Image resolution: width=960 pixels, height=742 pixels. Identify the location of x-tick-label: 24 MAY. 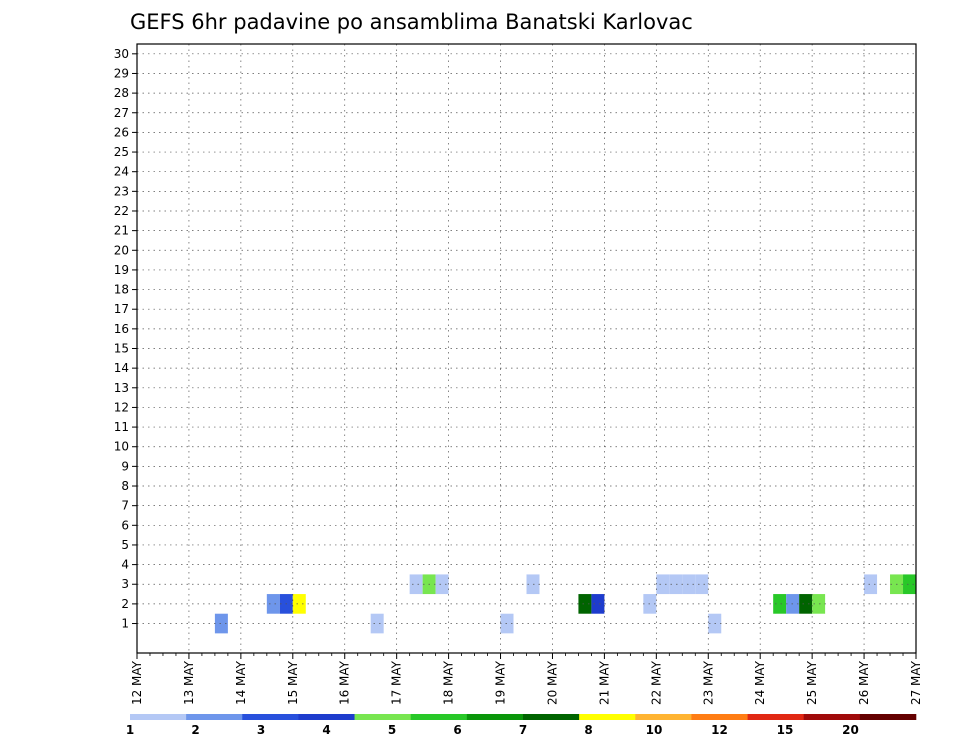
(760, 682).